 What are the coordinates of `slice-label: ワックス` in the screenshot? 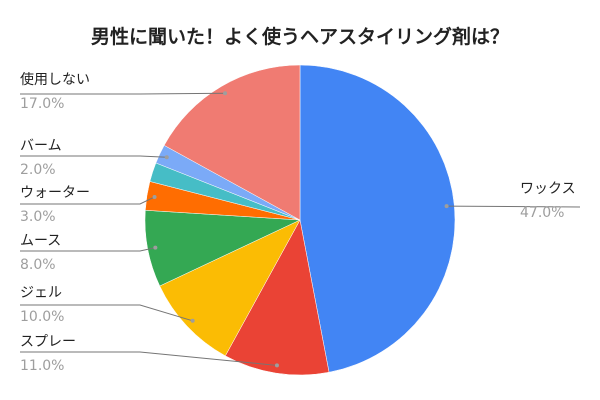 It's located at (548, 189).